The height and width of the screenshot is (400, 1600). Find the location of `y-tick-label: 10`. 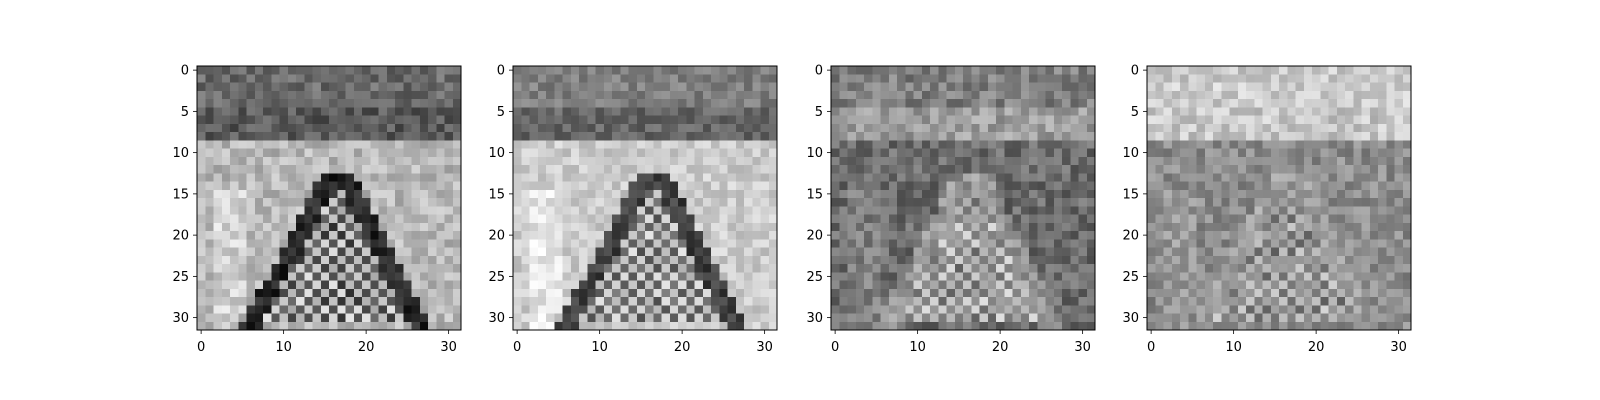

y-tick-label: 10 is located at coordinates (814, 153).